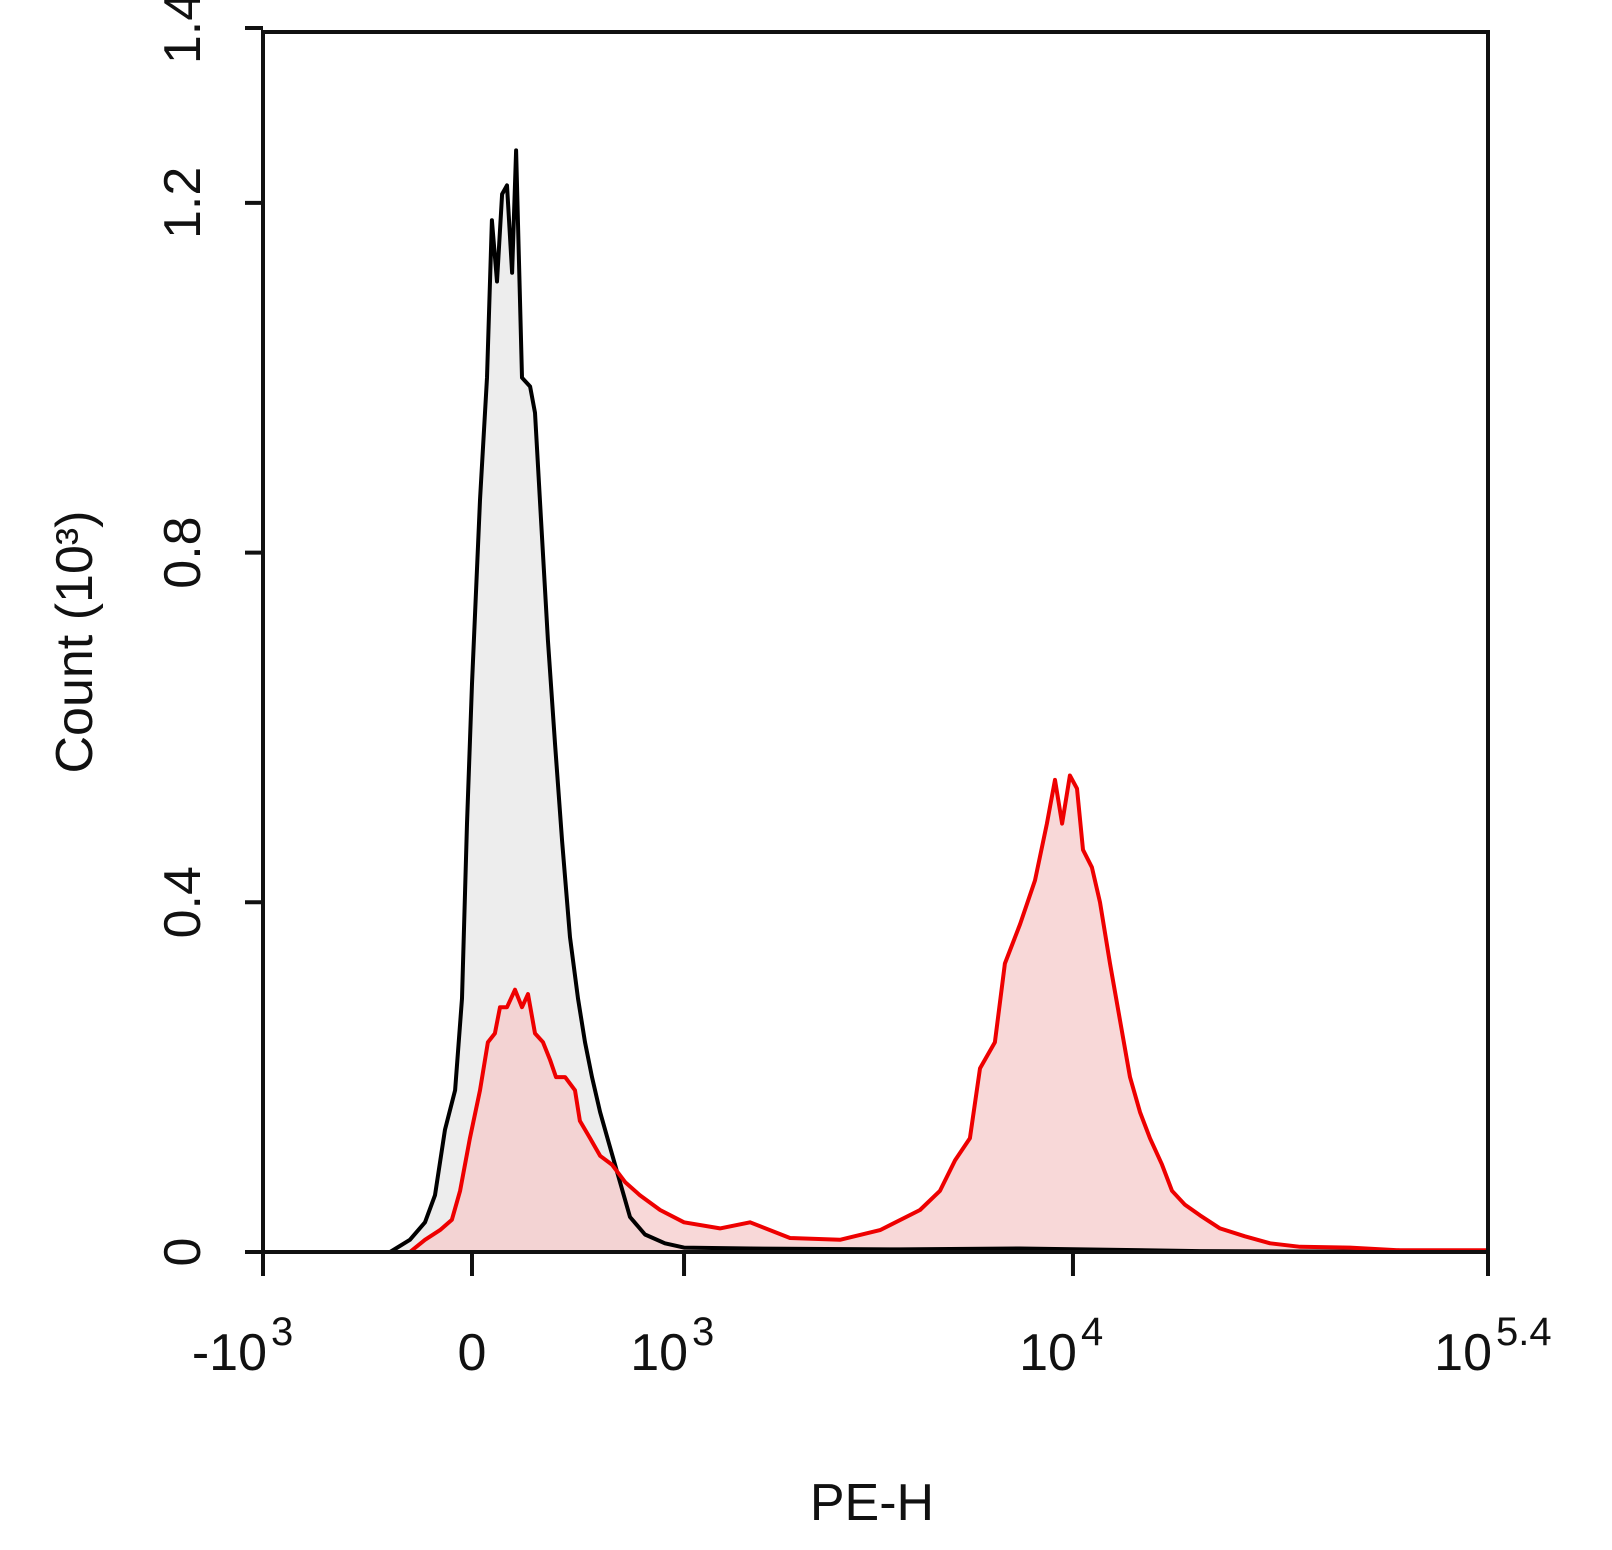 The image size is (1612, 1550). What do you see at coordinates (183, 1252) in the screenshot?
I see `y-tick-label: 0` at bounding box center [183, 1252].